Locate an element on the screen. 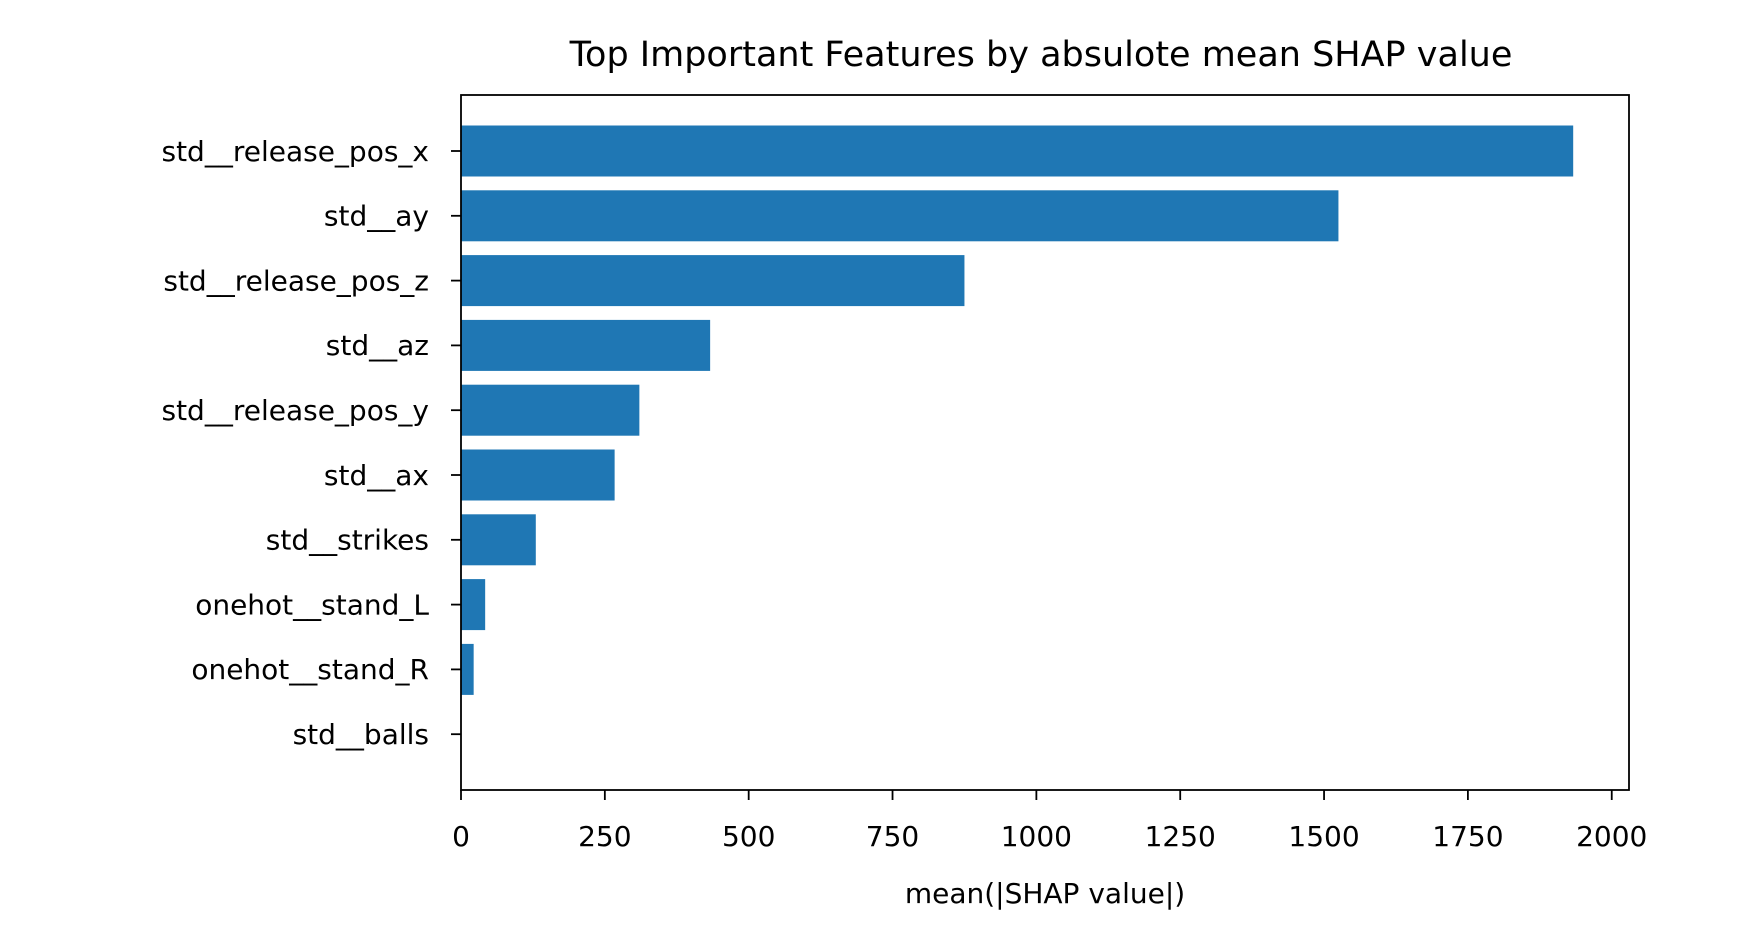 The width and height of the screenshot is (1742, 942). x-tick-label: 2000 is located at coordinates (1611, 836).